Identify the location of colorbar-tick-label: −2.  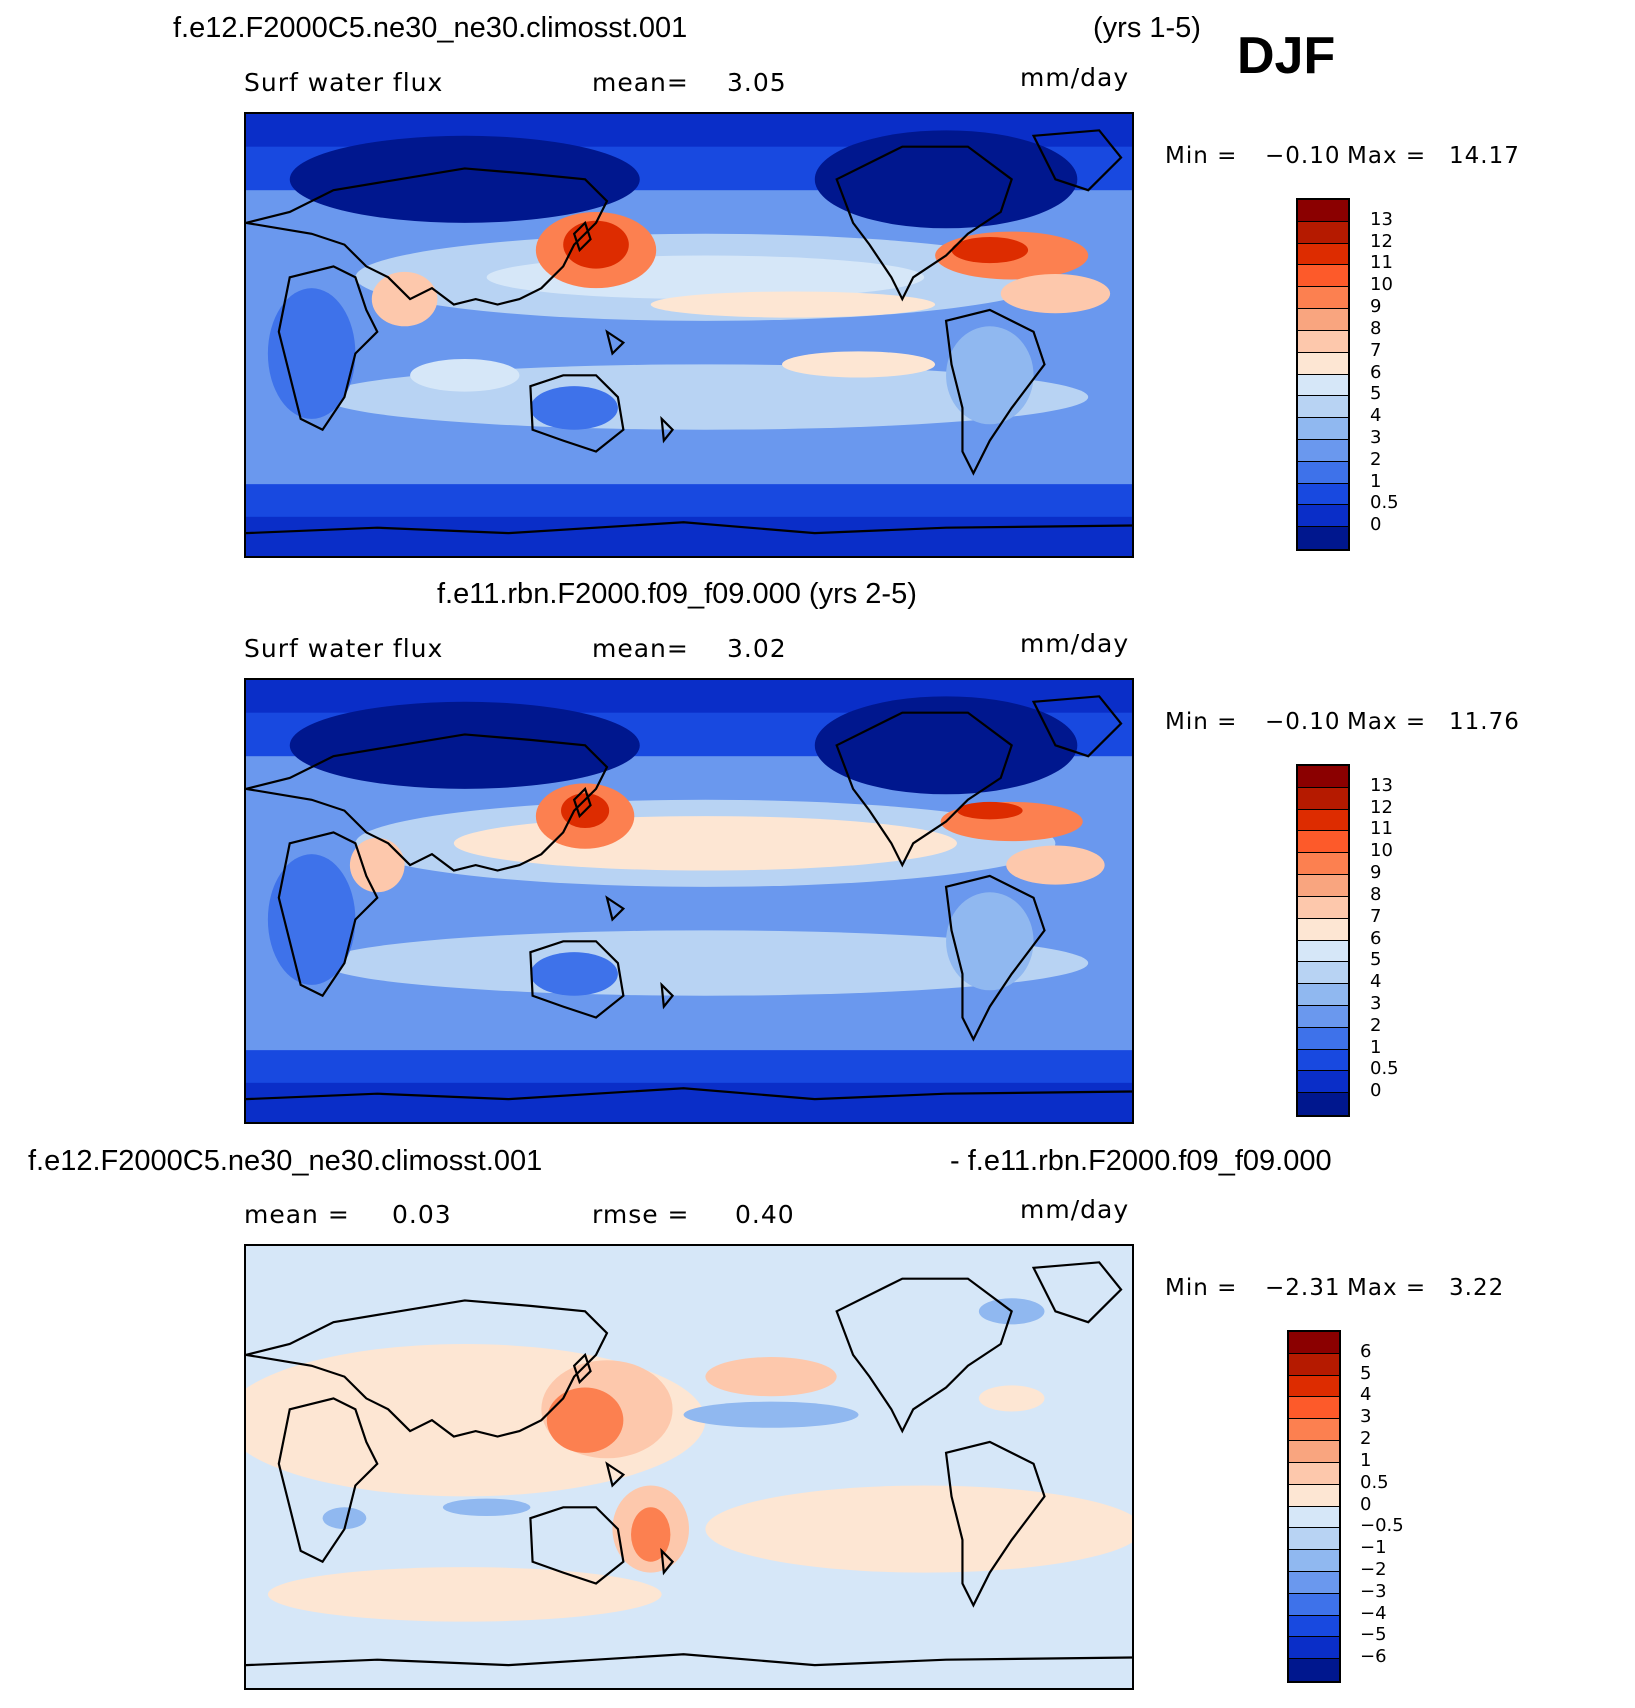
(1373, 1569).